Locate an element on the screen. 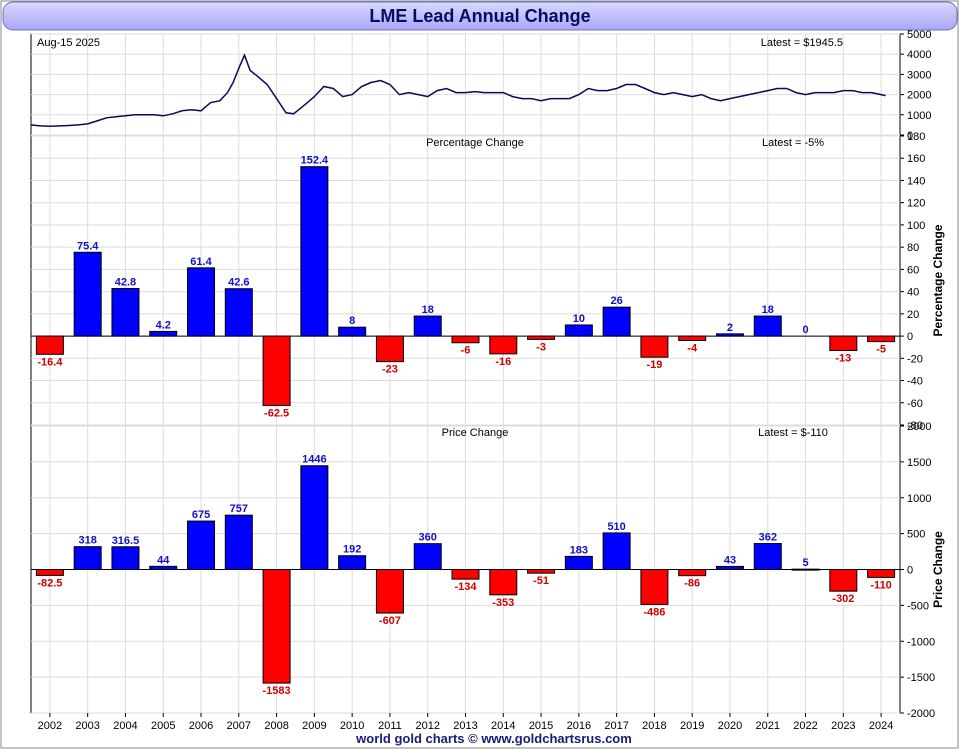 The height and width of the screenshot is (750, 960). price-change-data-label: -1583 is located at coordinates (277, 691).